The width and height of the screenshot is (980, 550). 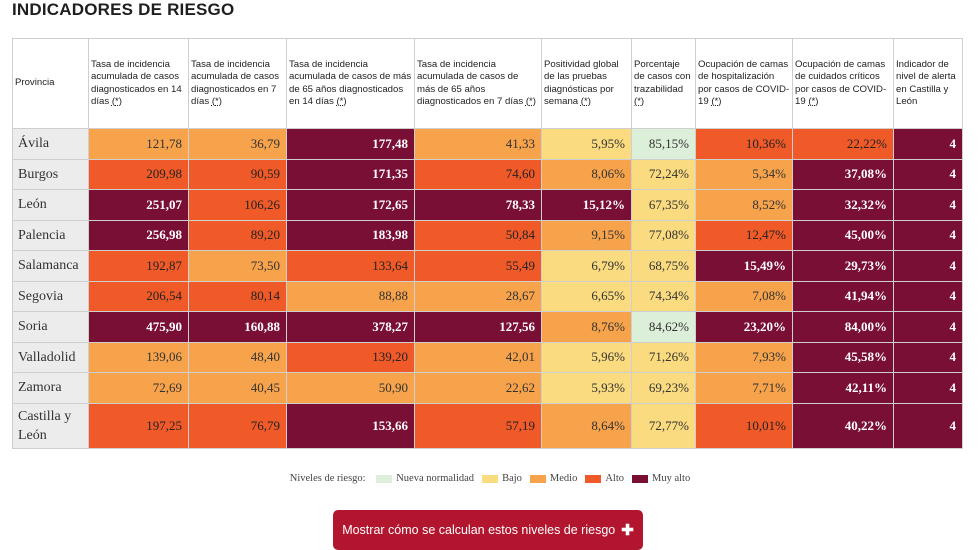 I want to click on indicator-value: 5,34%, so click(x=744, y=174).